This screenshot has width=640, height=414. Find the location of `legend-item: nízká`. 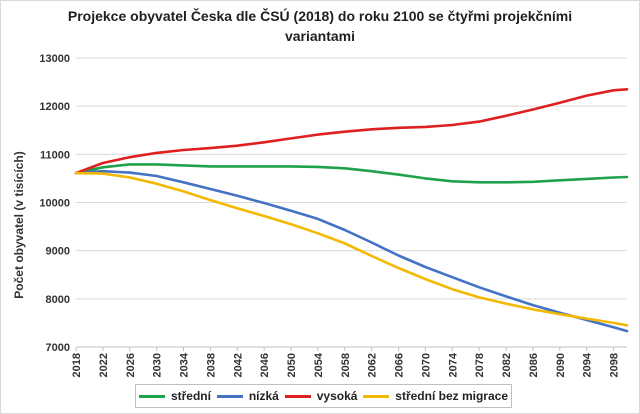

legend-item: nízká is located at coordinates (247, 396).